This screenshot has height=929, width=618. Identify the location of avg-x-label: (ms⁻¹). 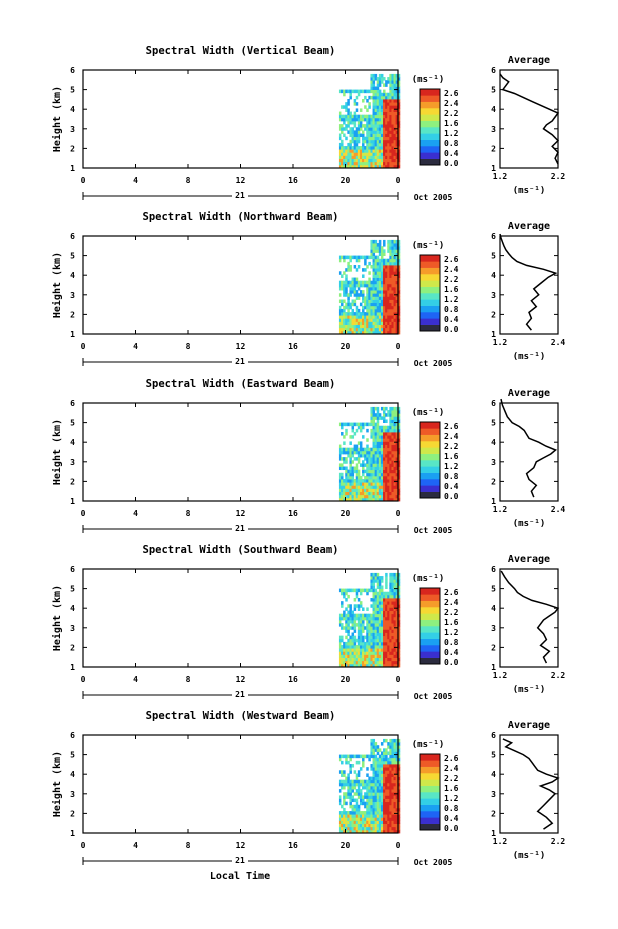
(529, 690).